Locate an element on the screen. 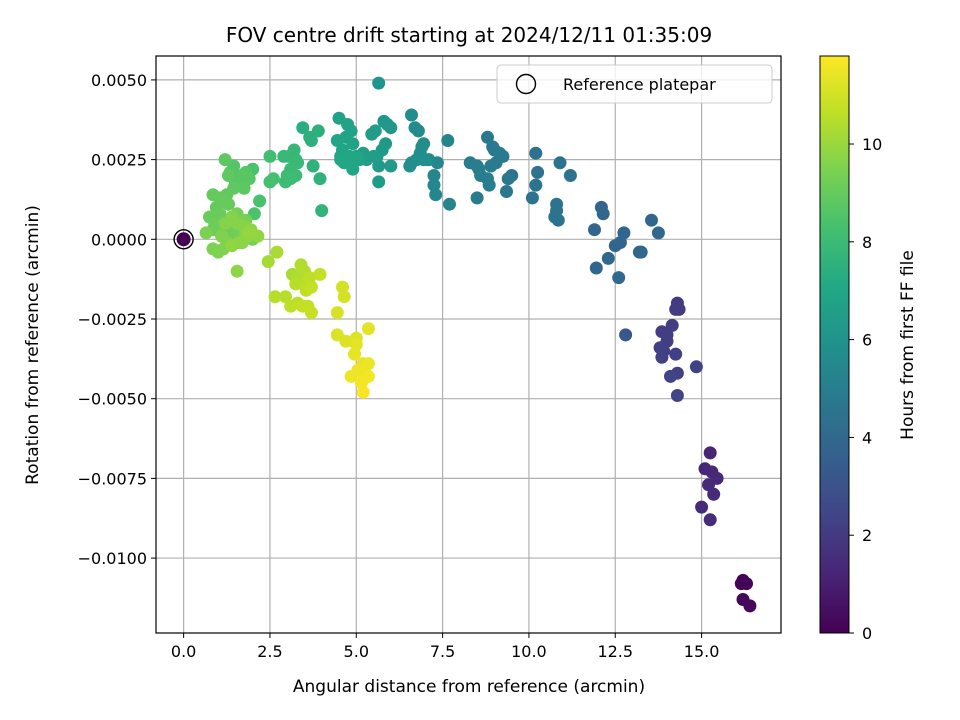 The width and height of the screenshot is (960, 720). reference-data-point is located at coordinates (183, 239).